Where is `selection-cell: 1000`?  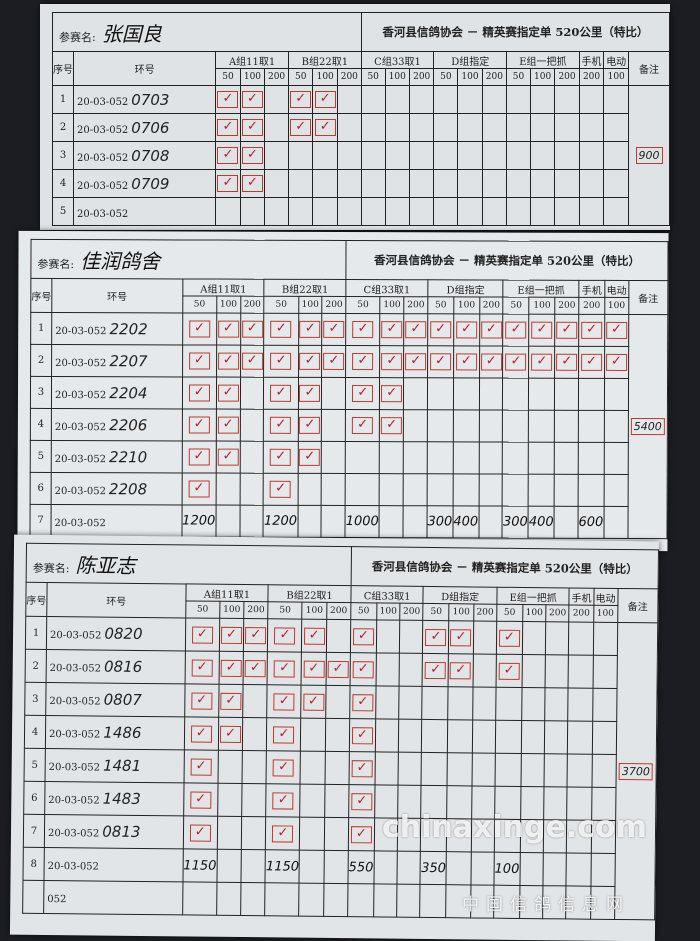
selection-cell: 1000 is located at coordinates (362, 522).